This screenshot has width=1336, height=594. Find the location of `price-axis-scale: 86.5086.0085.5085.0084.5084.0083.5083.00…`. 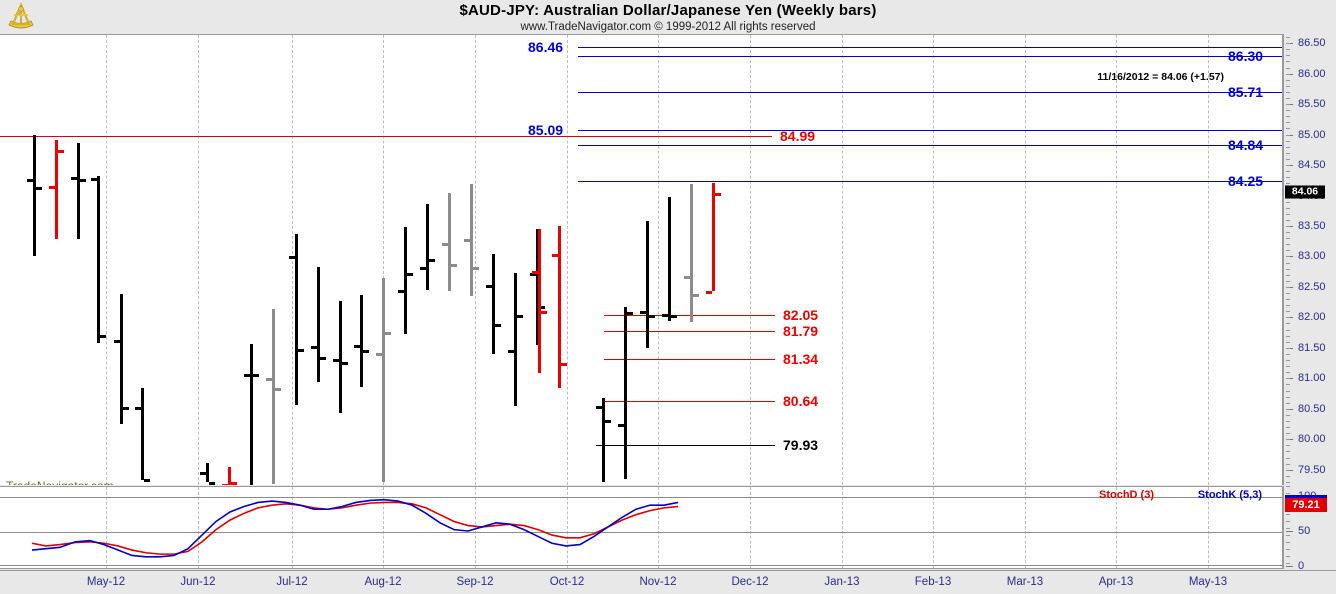

price-axis-scale: 86.5086.0085.5085.0084.5084.0083.5083.00… is located at coordinates (1309, 259).